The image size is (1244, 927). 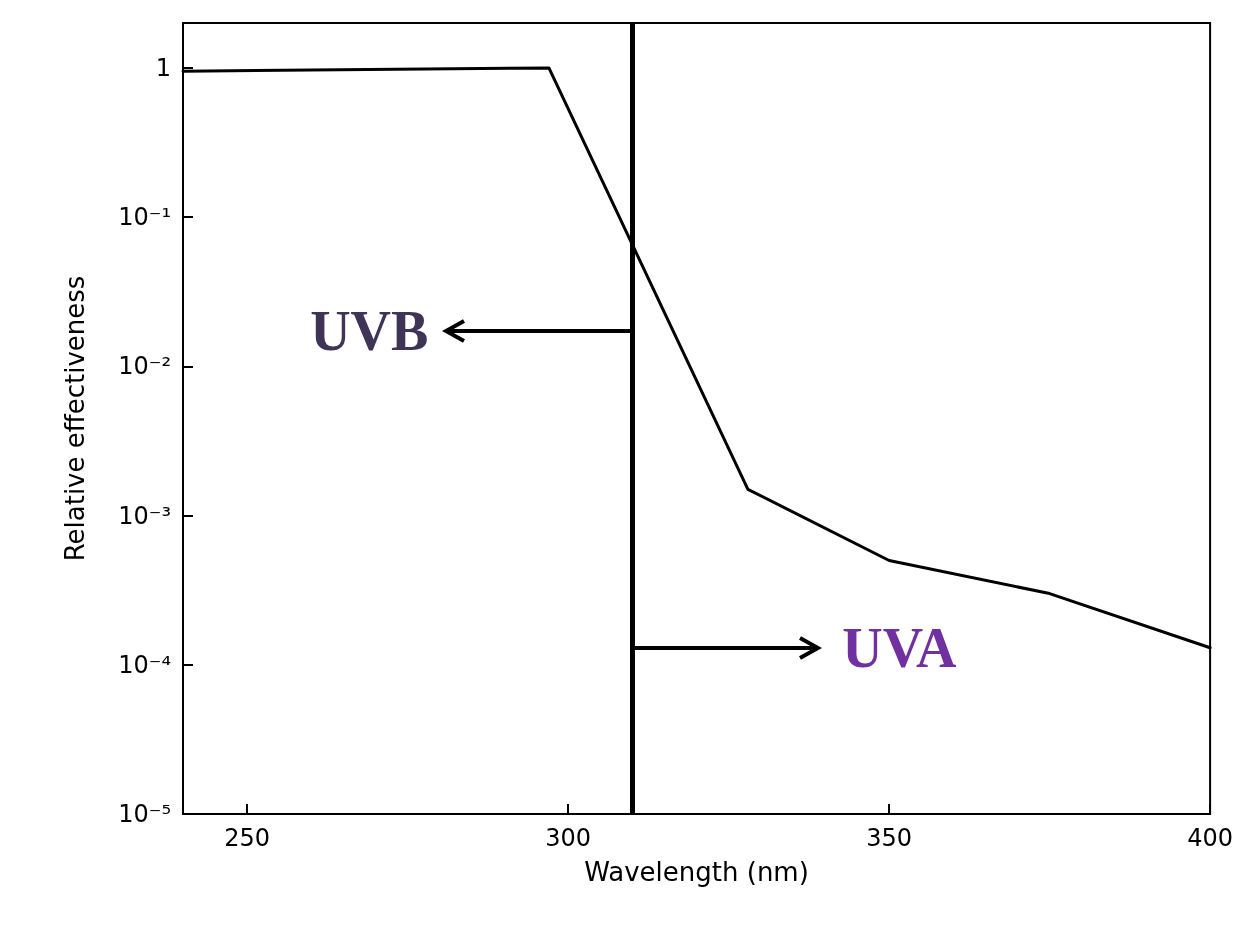 What do you see at coordinates (369, 331) in the screenshot?
I see `annotation: UVB` at bounding box center [369, 331].